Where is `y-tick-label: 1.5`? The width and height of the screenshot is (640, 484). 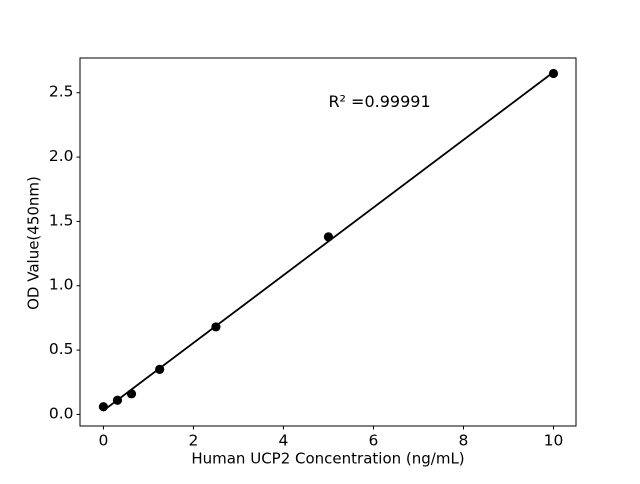 y-tick-label: 1.5 is located at coordinates (61, 220).